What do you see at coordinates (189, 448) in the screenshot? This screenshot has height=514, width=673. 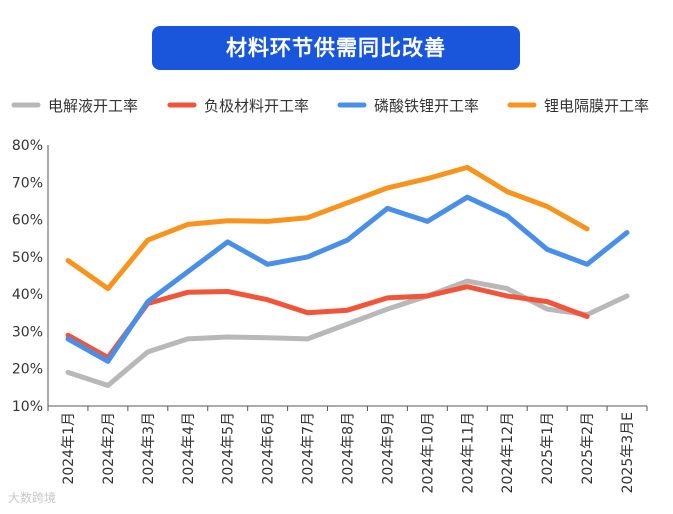 I see `x-tick-label: 2024年4月` at bounding box center [189, 448].